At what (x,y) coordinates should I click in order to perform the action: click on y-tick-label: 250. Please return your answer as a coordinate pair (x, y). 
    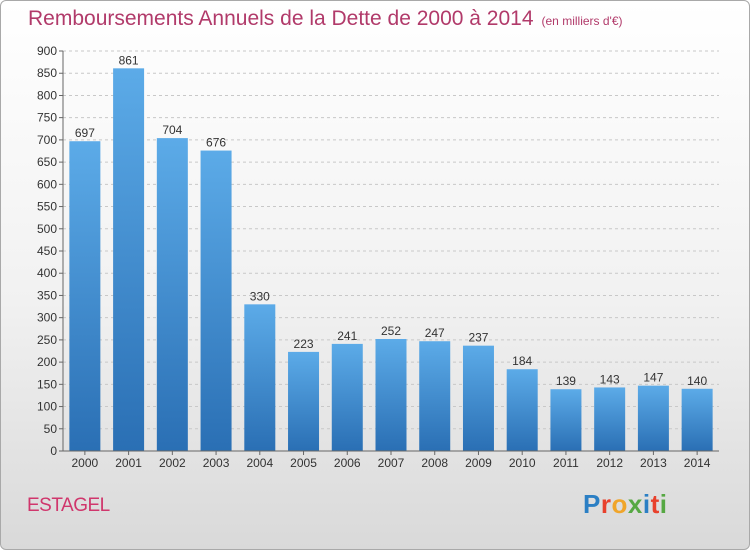
    Looking at the image, I should click on (47, 340).